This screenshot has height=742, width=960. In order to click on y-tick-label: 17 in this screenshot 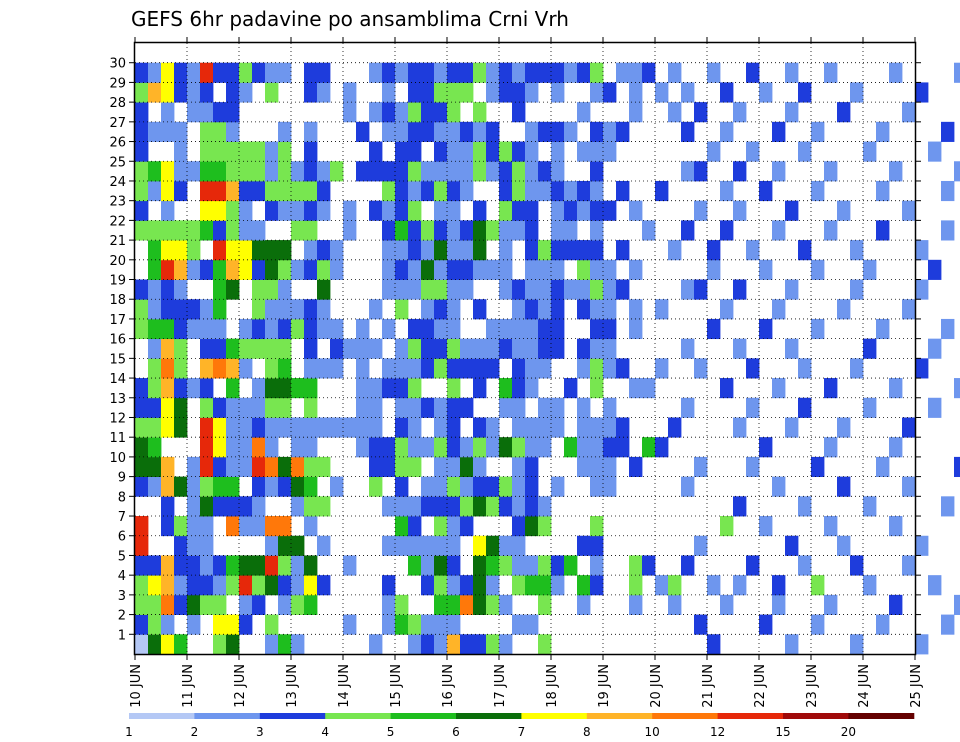, I will do `click(117, 320)`.